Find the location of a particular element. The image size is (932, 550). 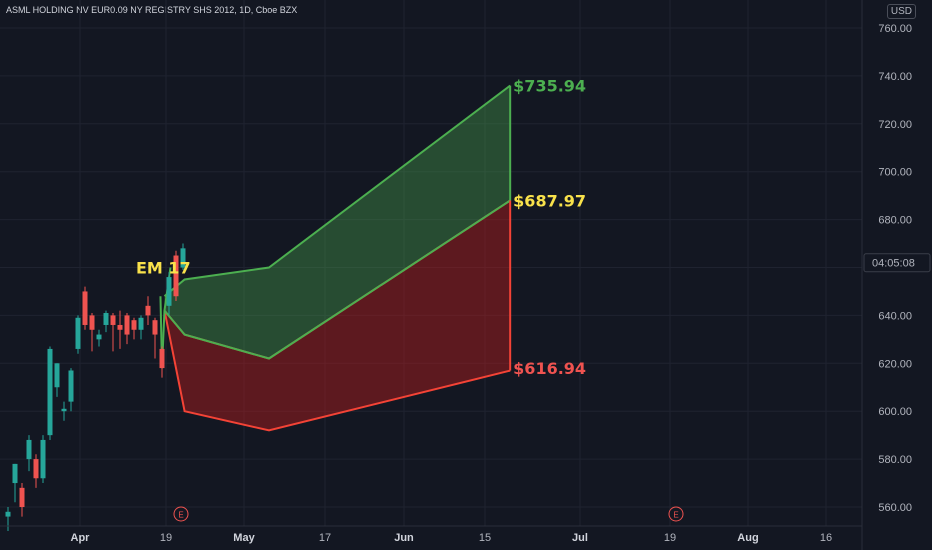

price-tick-label: 580.00 is located at coordinates (895, 460).